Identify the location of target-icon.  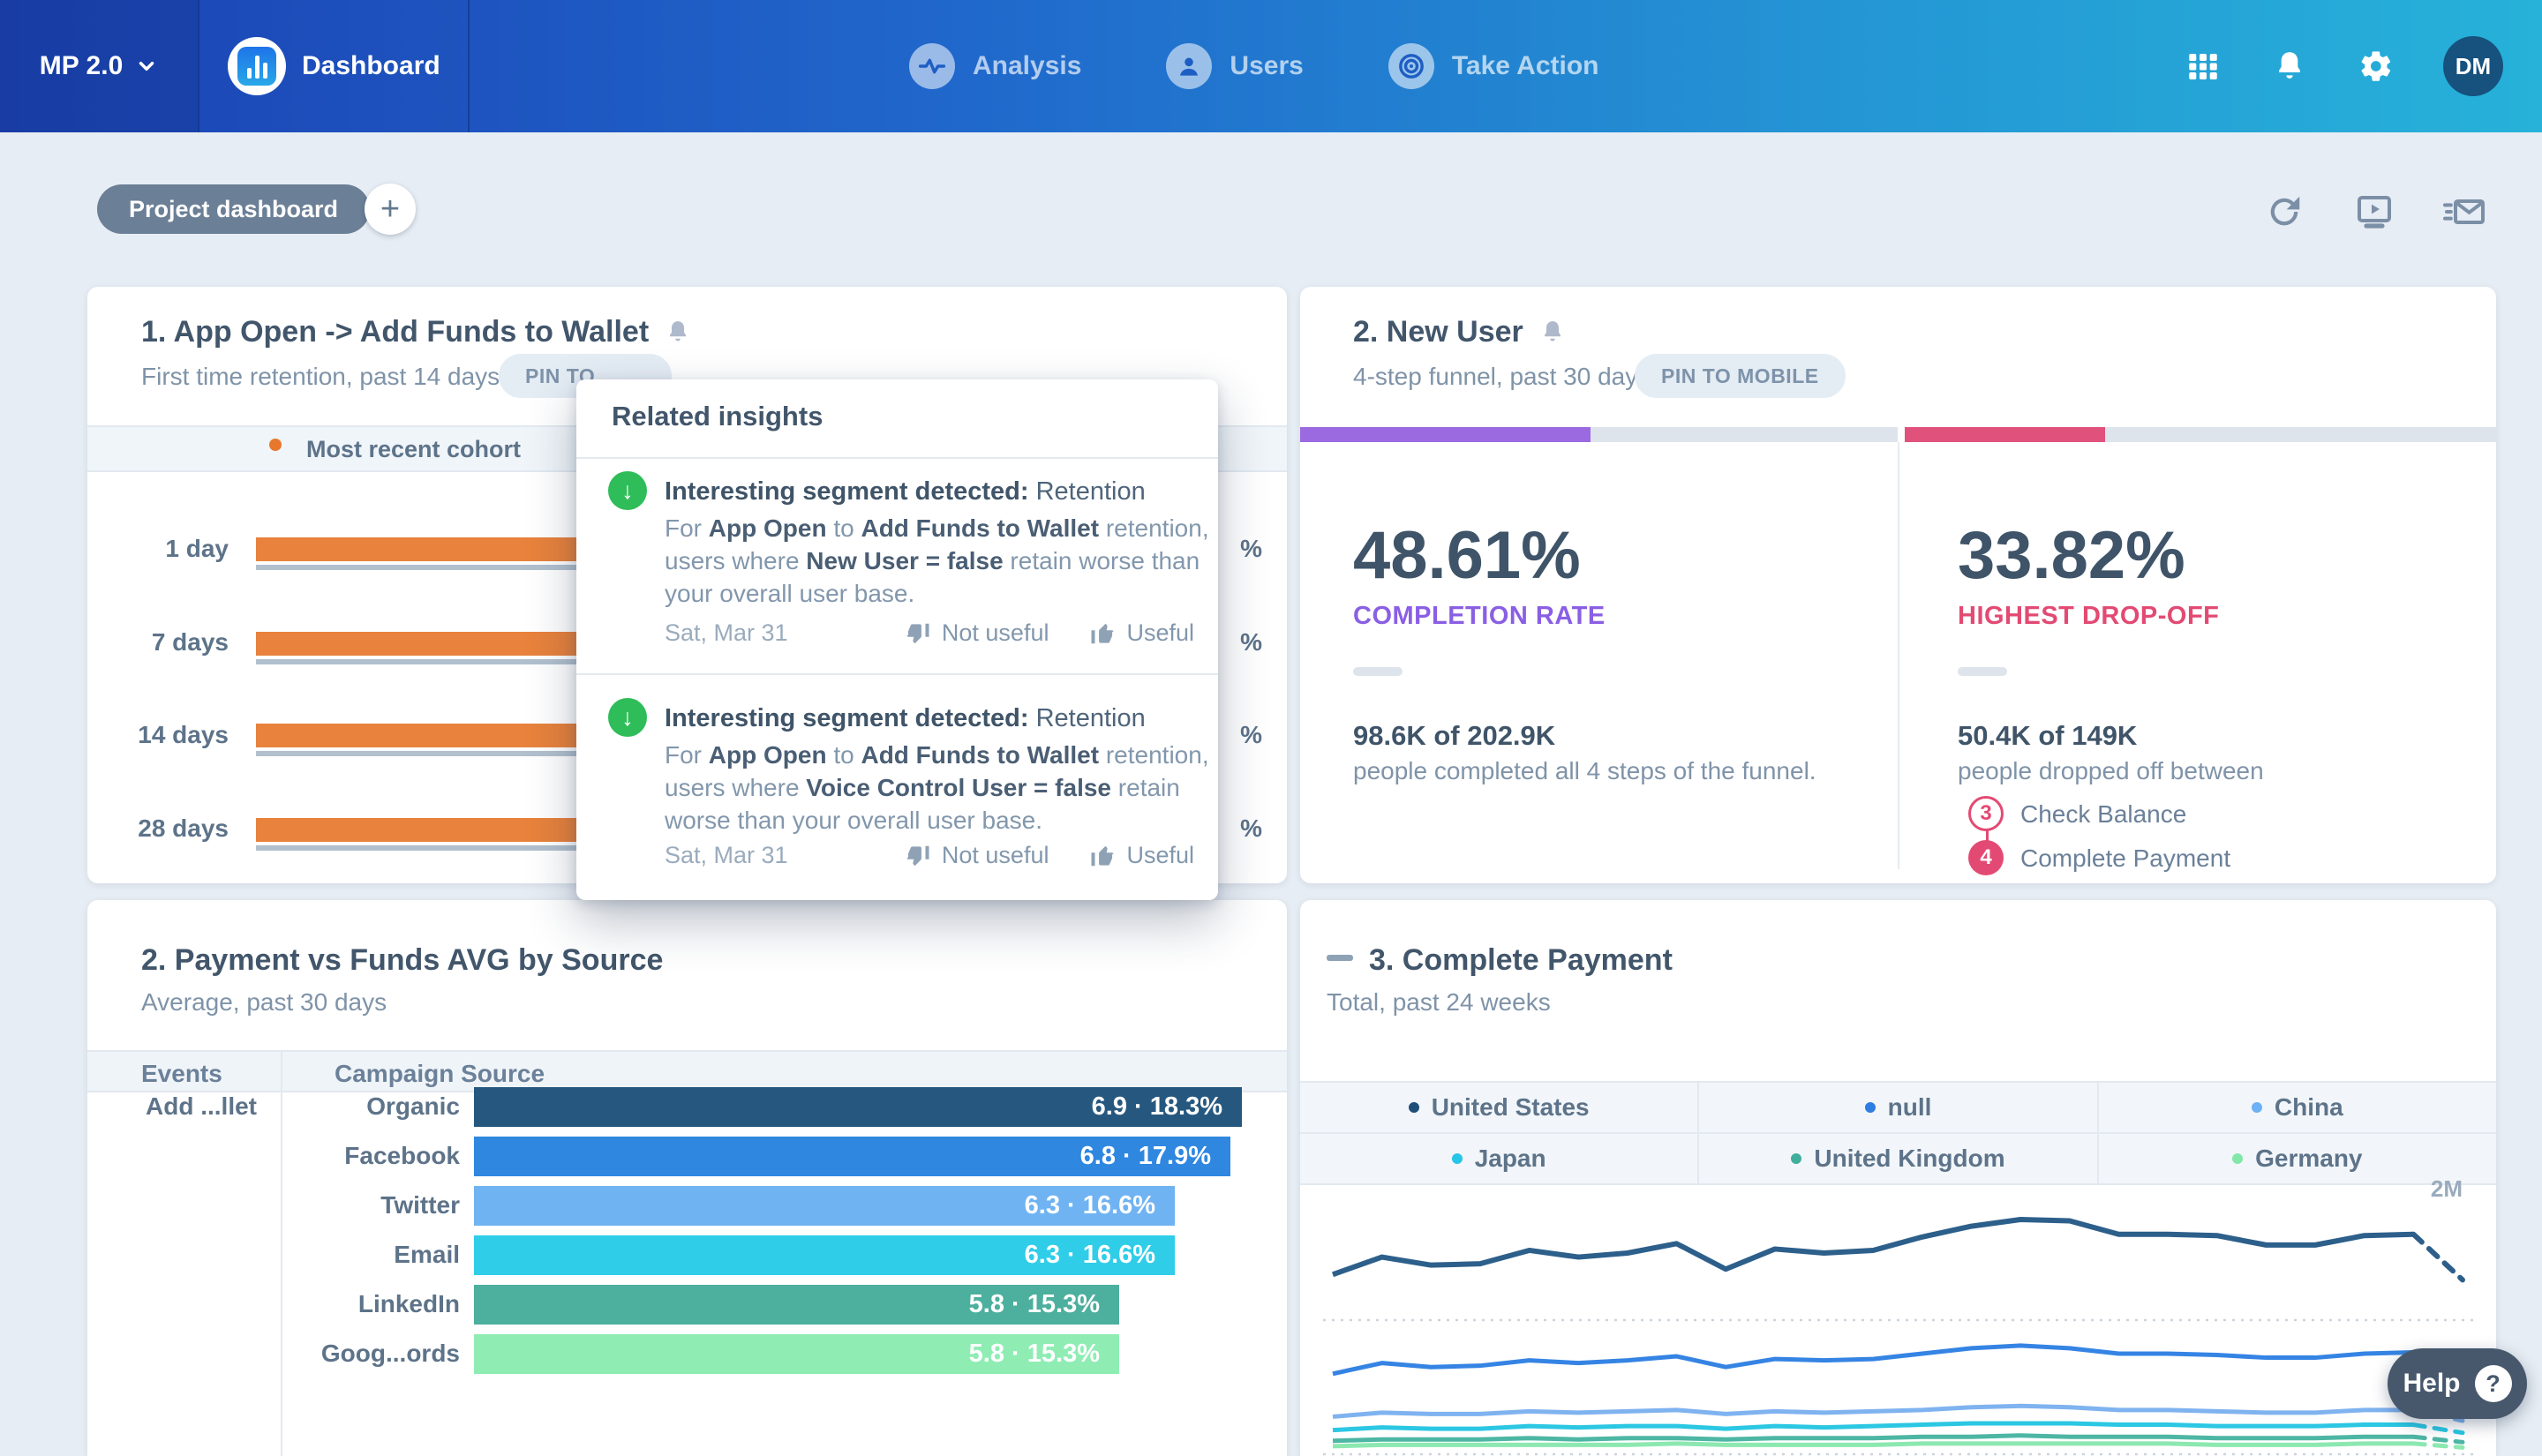
(1411, 66).